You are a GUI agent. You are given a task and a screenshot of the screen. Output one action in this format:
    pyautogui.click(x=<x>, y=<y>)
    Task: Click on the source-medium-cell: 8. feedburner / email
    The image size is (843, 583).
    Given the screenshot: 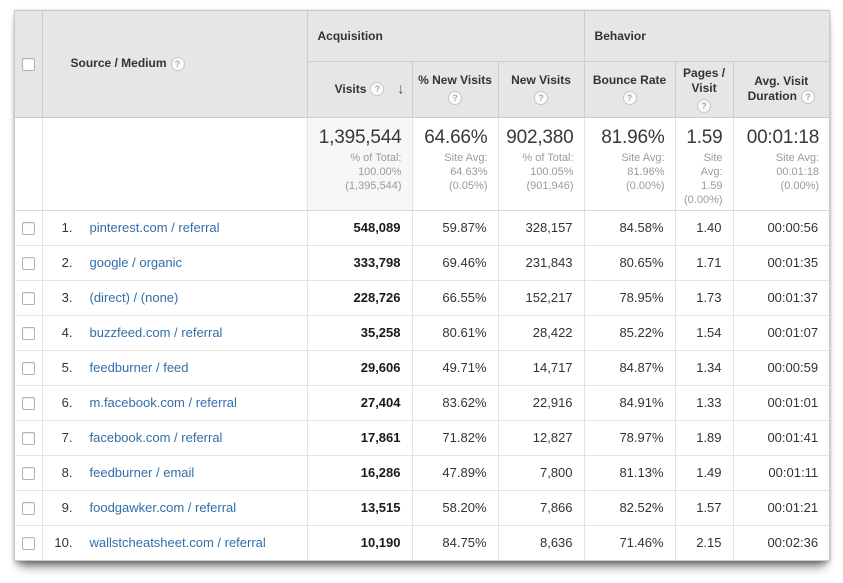 What is the action you would take?
    pyautogui.click(x=175, y=473)
    